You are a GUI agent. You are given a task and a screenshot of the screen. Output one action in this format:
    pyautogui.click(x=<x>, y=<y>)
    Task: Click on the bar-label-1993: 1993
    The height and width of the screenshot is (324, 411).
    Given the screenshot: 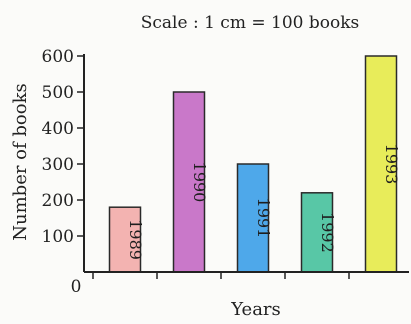 What is the action you would take?
    pyautogui.click(x=391, y=164)
    